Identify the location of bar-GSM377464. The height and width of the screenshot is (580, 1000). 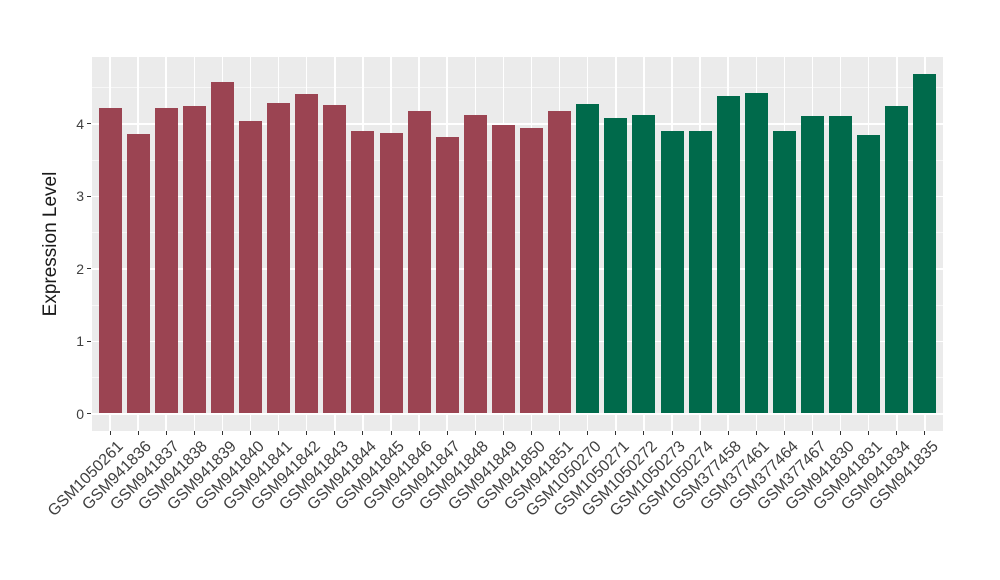
(784, 272).